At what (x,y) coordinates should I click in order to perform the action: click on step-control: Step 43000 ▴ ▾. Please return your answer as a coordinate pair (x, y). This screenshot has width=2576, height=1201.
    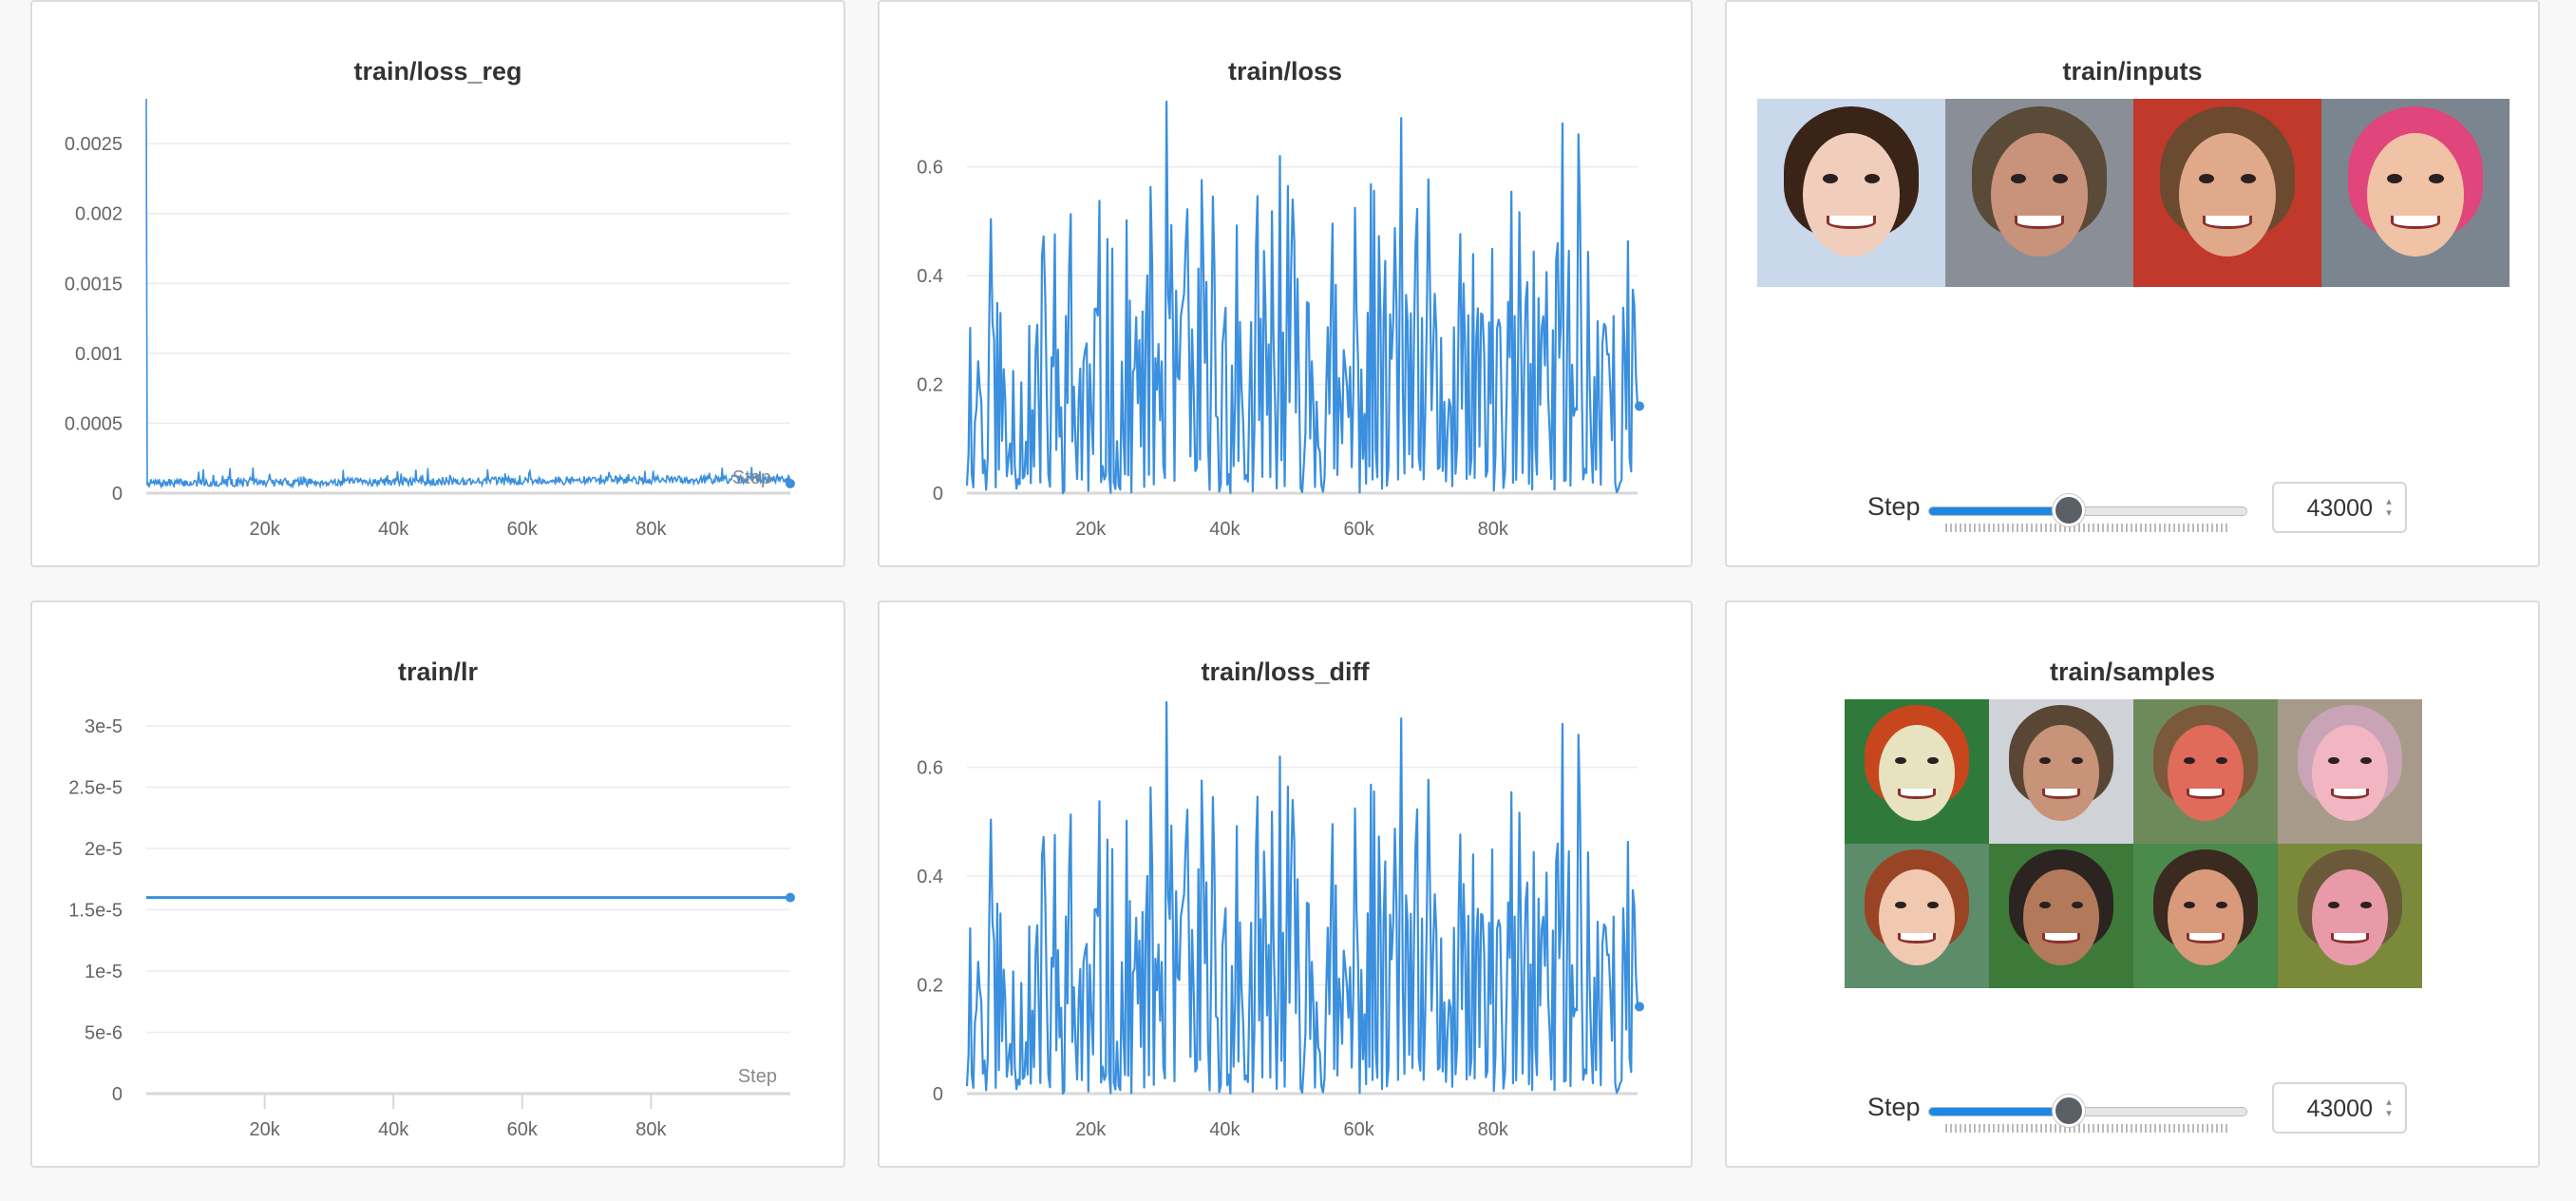
    Looking at the image, I should click on (2132, 1110).